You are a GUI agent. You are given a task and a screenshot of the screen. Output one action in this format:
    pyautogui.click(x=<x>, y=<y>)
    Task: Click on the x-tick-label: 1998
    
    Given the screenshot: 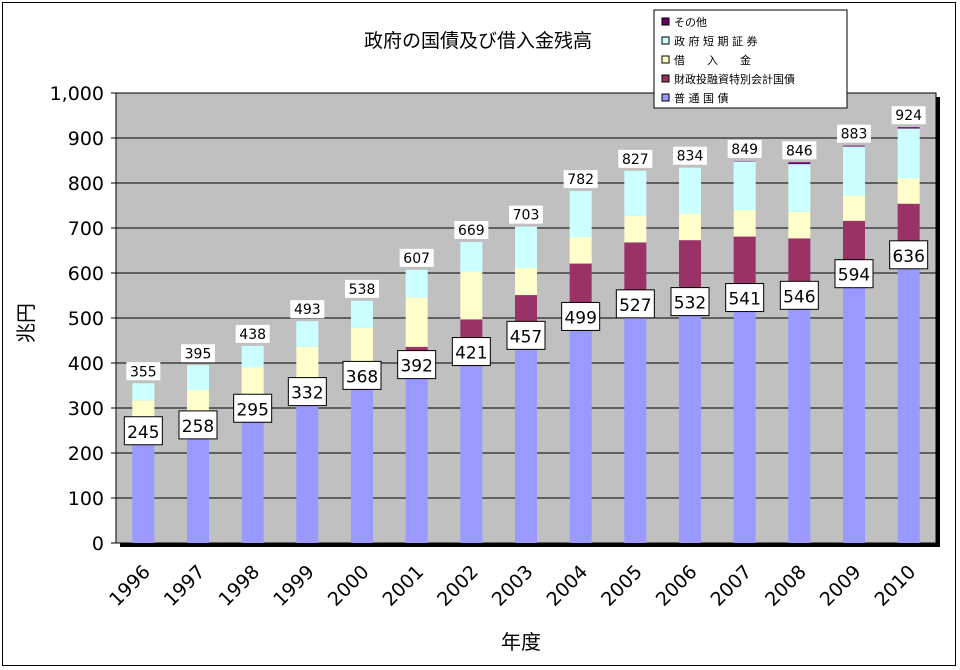 What is the action you would take?
    pyautogui.click(x=239, y=586)
    